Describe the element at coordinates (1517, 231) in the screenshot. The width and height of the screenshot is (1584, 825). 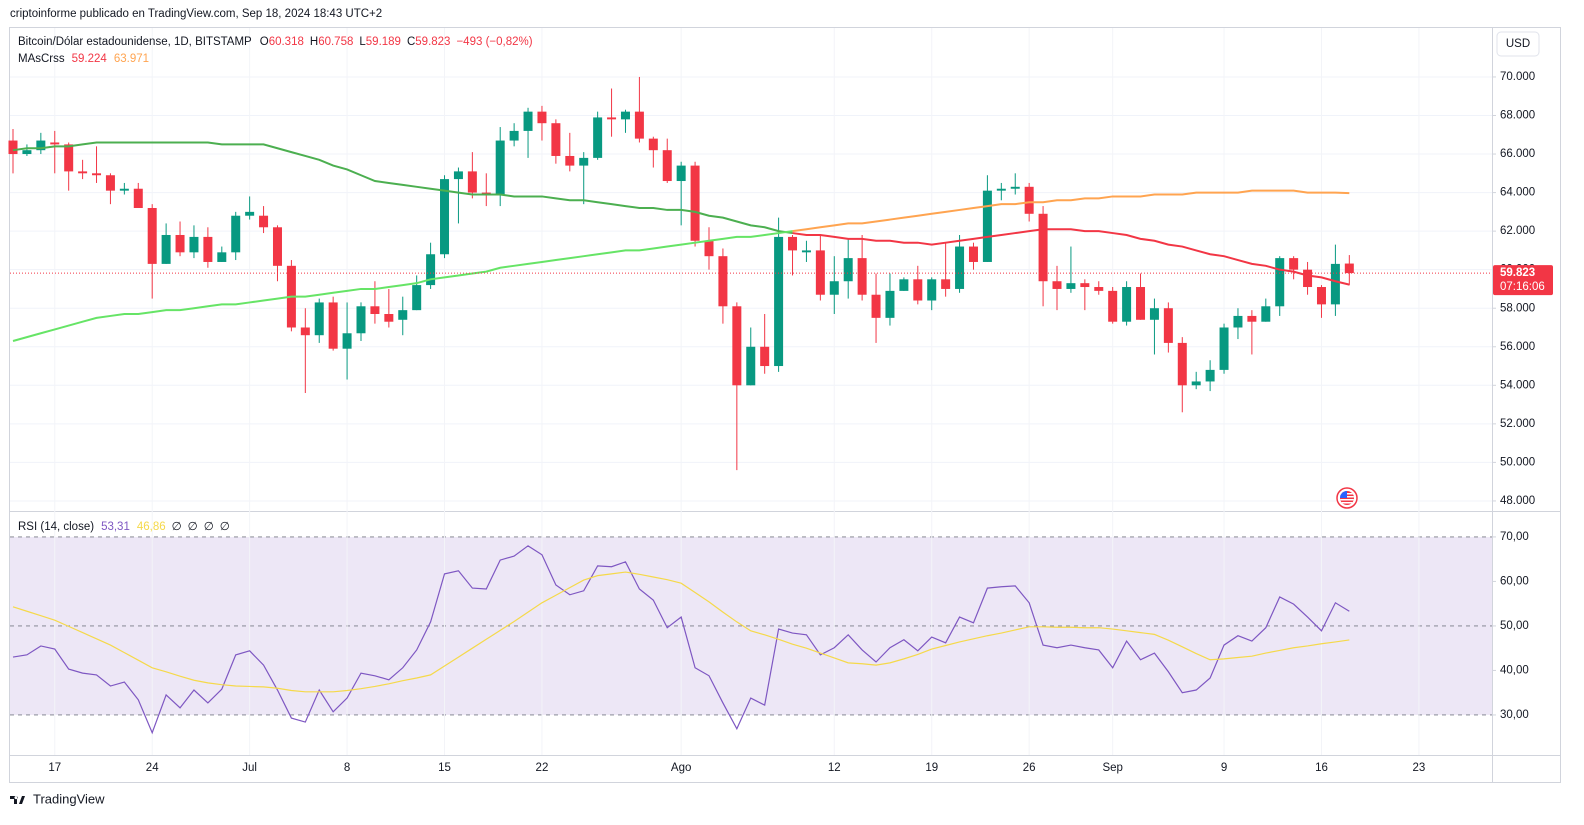
I see `y-tick-label: 62.000` at that location.